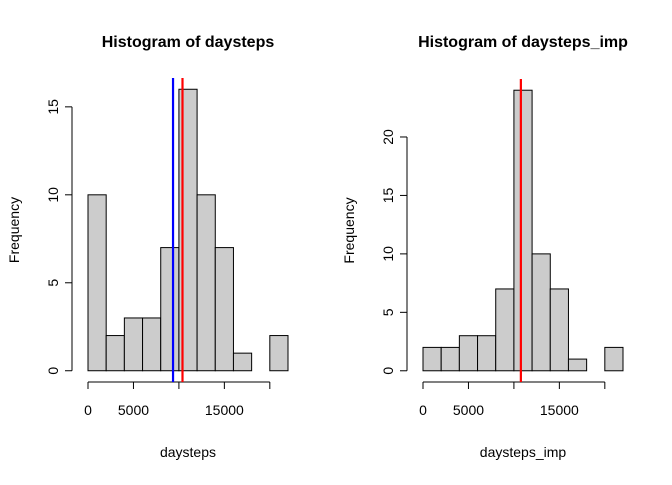 This screenshot has width=672, height=485. I want to click on chart-title: Histogram of daysteps_imp, so click(523, 42).